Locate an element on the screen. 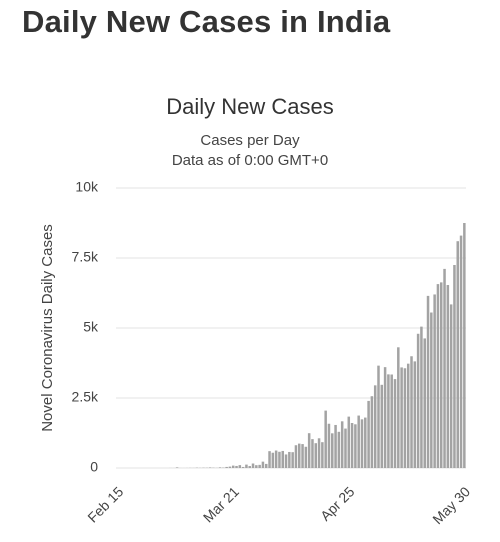 The width and height of the screenshot is (500, 542). x-tick-label: Apr 25 is located at coordinates (337, 503).